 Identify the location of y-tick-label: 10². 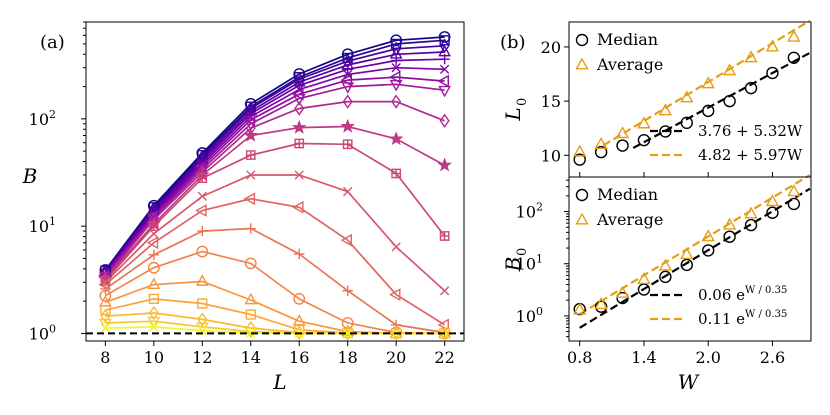
(529, 211).